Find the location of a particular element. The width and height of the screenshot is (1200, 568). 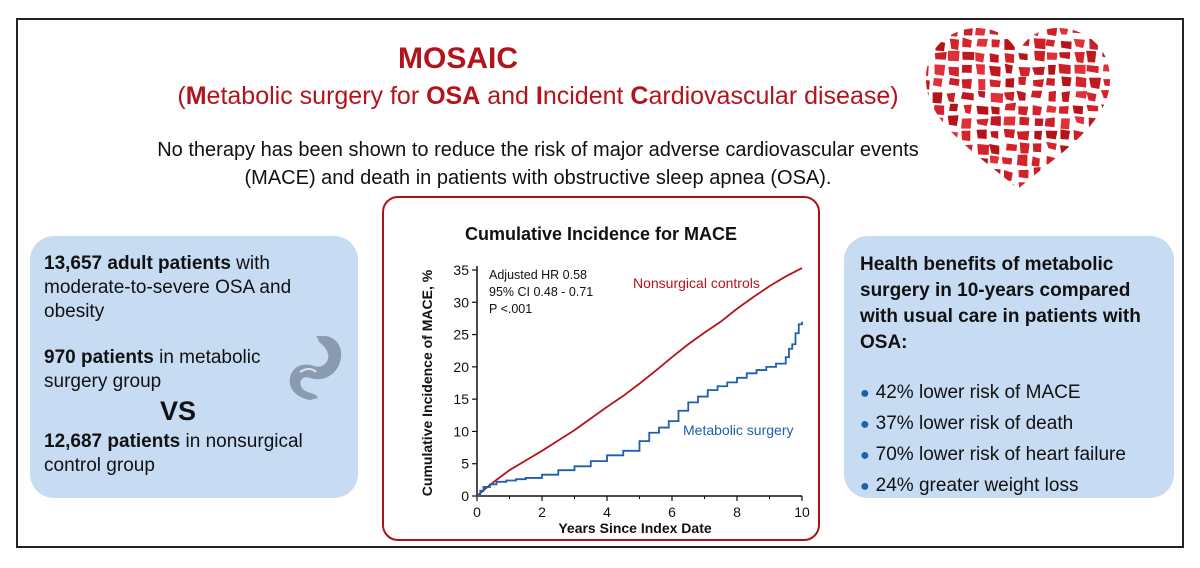

subtitle-part: C is located at coordinates (639, 96).